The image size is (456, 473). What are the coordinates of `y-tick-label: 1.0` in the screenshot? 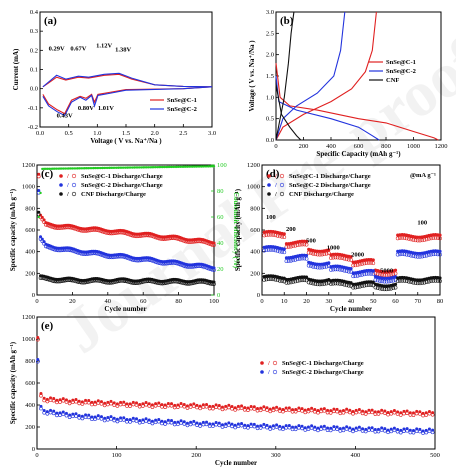 It's located at (270, 97).